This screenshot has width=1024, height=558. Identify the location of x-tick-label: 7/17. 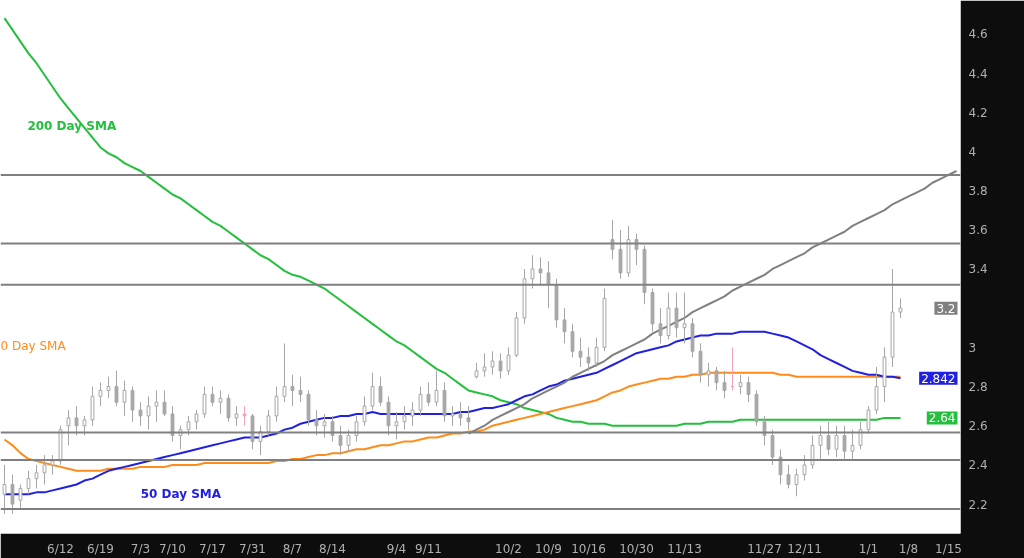
(212, 548).